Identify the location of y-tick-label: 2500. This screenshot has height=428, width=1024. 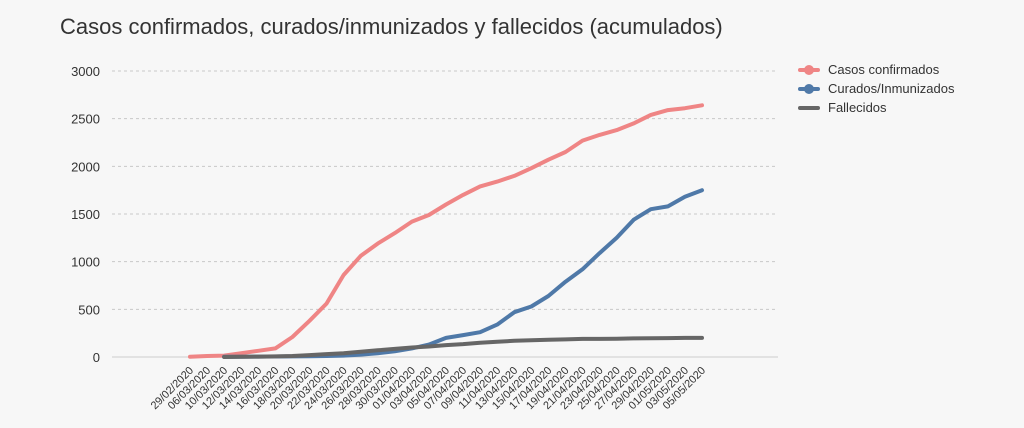
(85, 119).